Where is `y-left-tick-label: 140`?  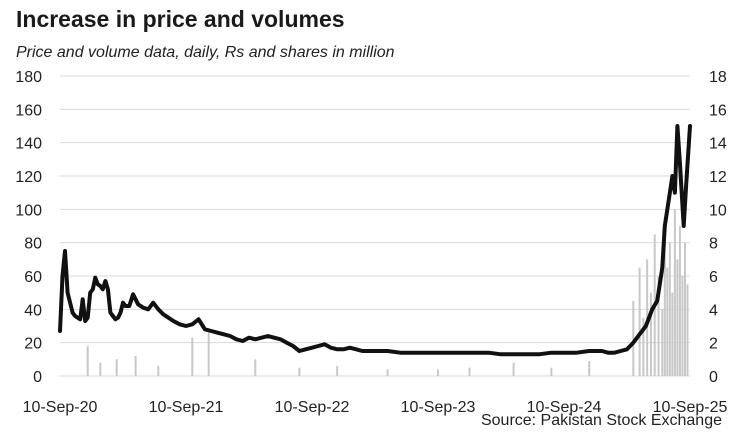 y-left-tick-label: 140 is located at coordinates (28, 144).